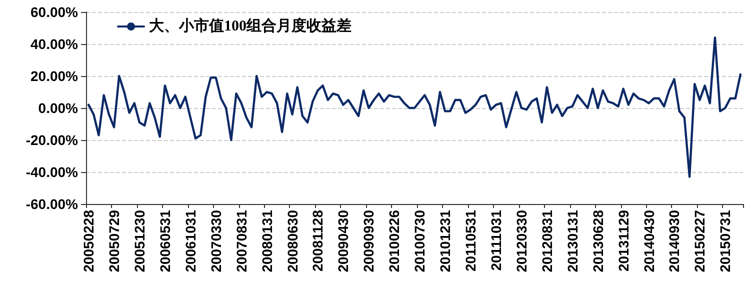 The image size is (755, 302). Describe the element at coordinates (52, 140) in the screenshot. I see `y-tick-label: -20.00%` at that location.